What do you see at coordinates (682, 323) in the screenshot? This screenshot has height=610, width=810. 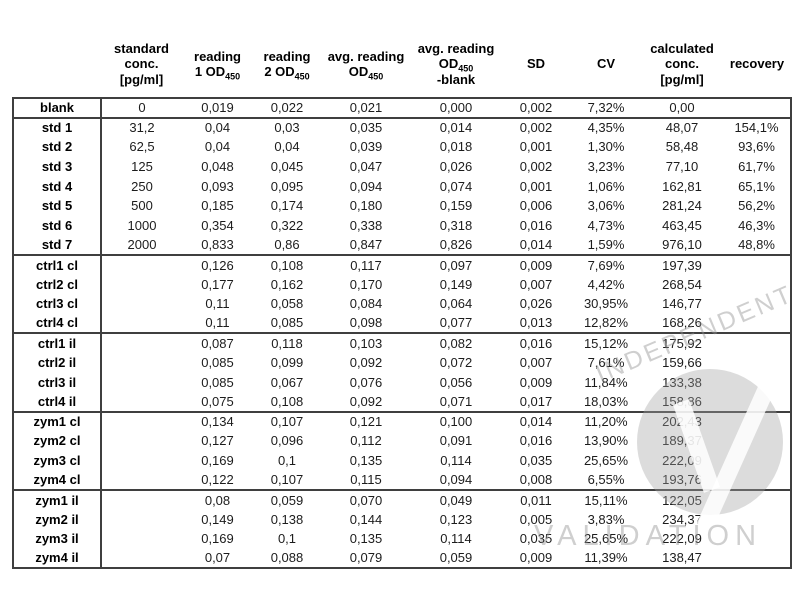 I see `cell-calculated-conc: 168,26` at bounding box center [682, 323].